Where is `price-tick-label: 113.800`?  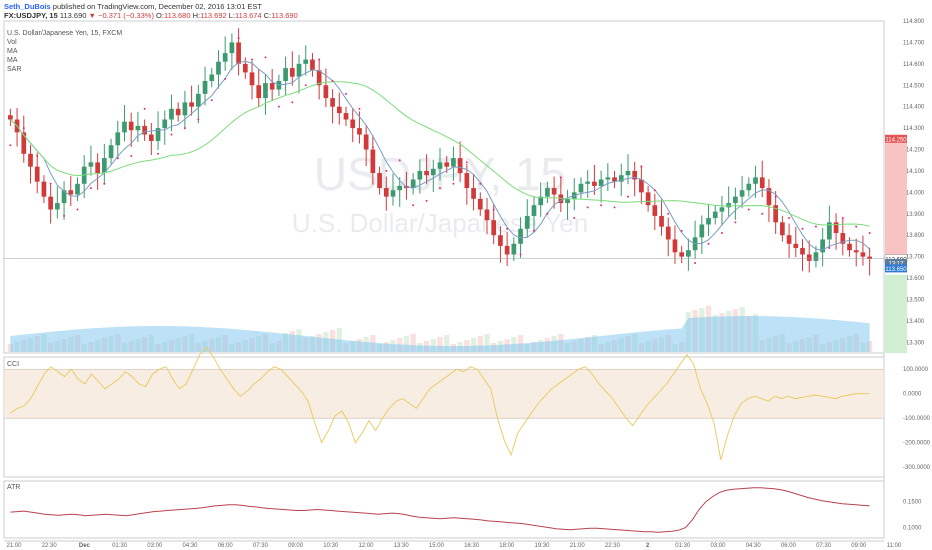
price-tick-label: 113.800 is located at coordinates (914, 236).